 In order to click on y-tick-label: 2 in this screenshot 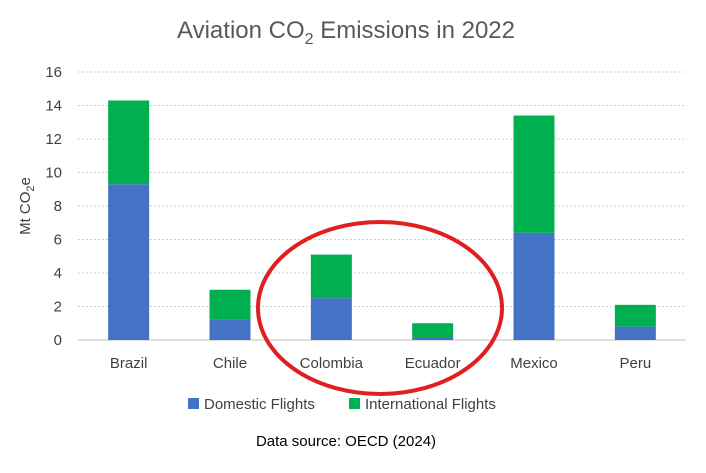, I will do `click(58, 307)`.